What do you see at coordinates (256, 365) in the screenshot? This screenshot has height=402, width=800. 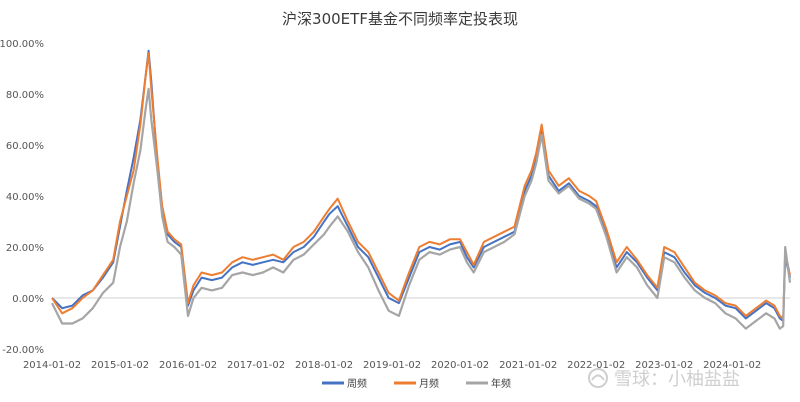 I see `x-tick-label: 2017-01-02` at bounding box center [256, 365].